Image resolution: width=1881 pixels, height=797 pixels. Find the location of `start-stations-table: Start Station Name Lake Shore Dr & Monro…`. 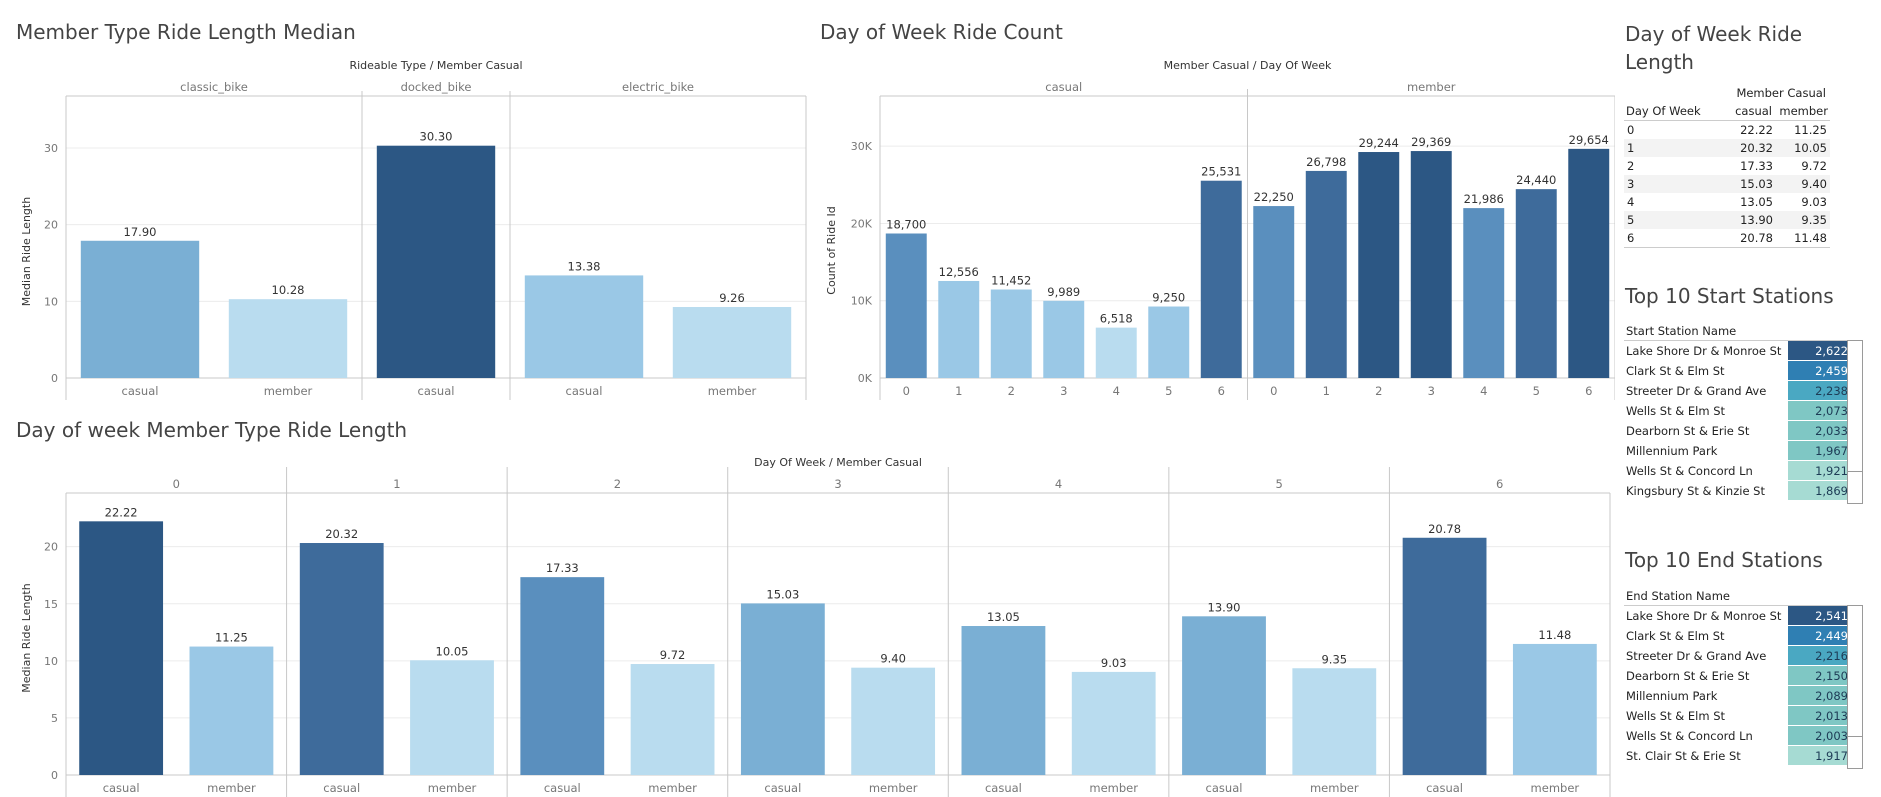

start-stations-table: Start Station Name Lake Shore Dr & Monro… is located at coordinates (1740, 411).